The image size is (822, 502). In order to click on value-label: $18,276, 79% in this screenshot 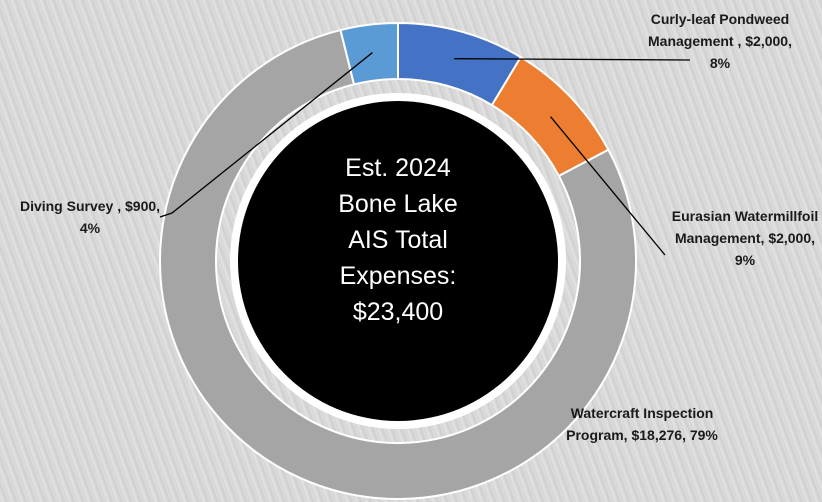, I will do `click(674, 435)`.